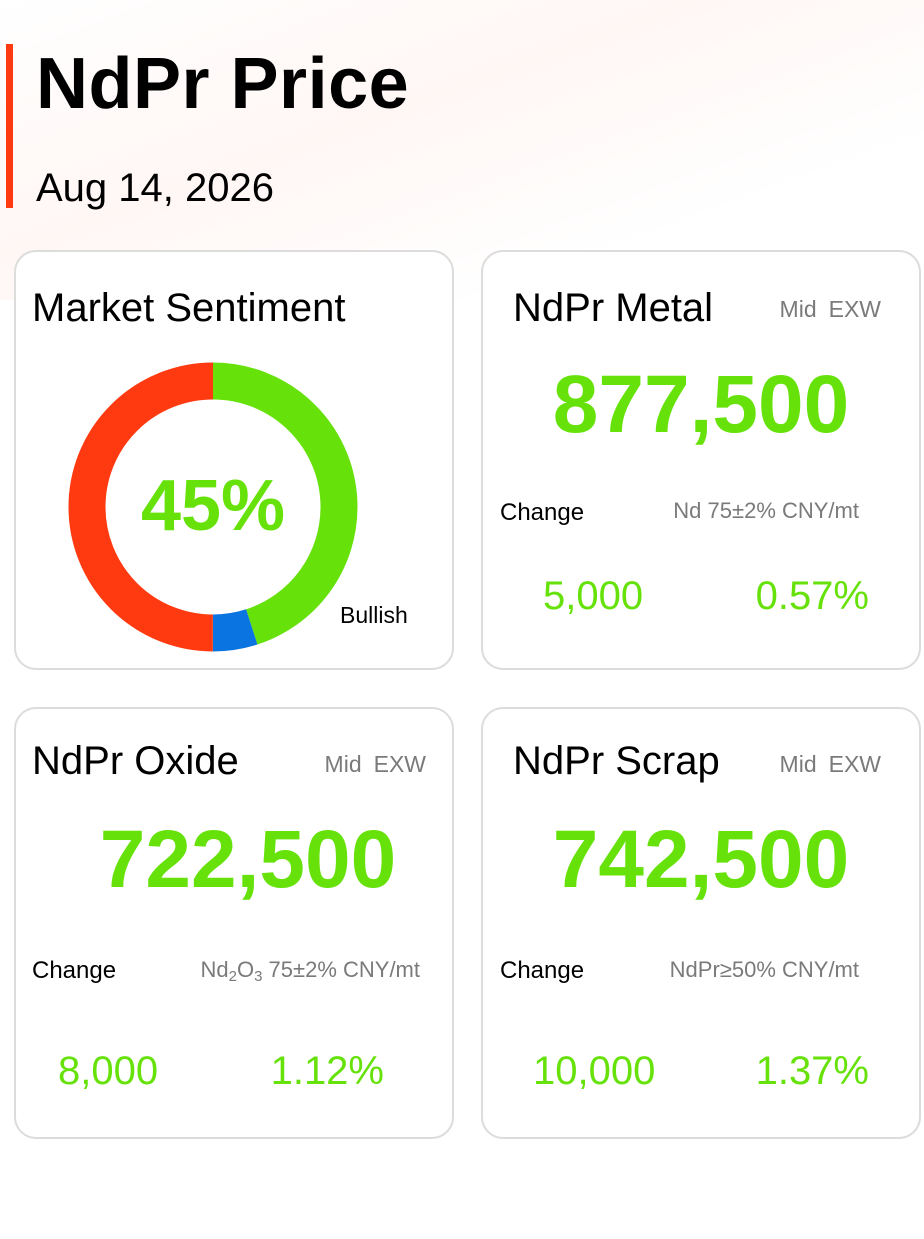 Image resolution: width=924 pixels, height=1239 pixels. I want to click on ndpr-scrap-change-abs: 10,000, so click(594, 1071).